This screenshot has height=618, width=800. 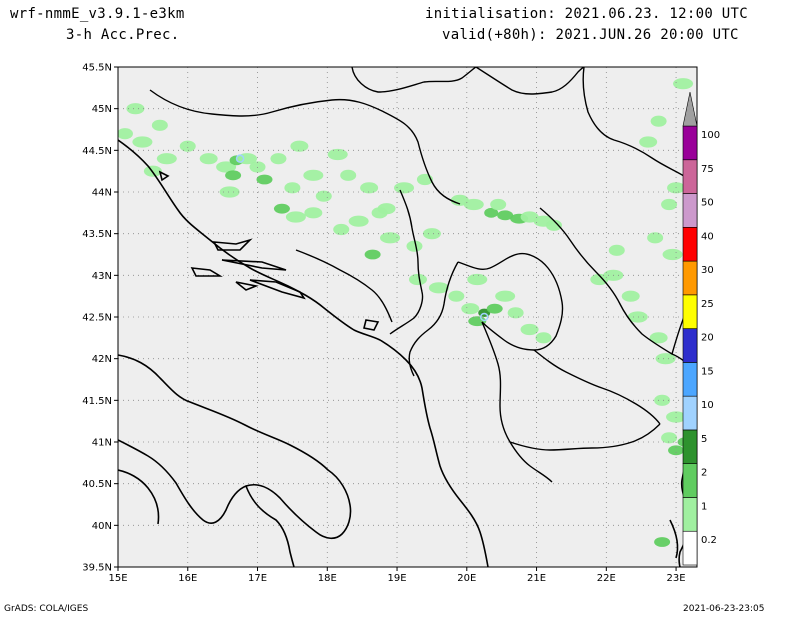 I want to click on lat-tick-label: 45N, so click(x=102, y=109).